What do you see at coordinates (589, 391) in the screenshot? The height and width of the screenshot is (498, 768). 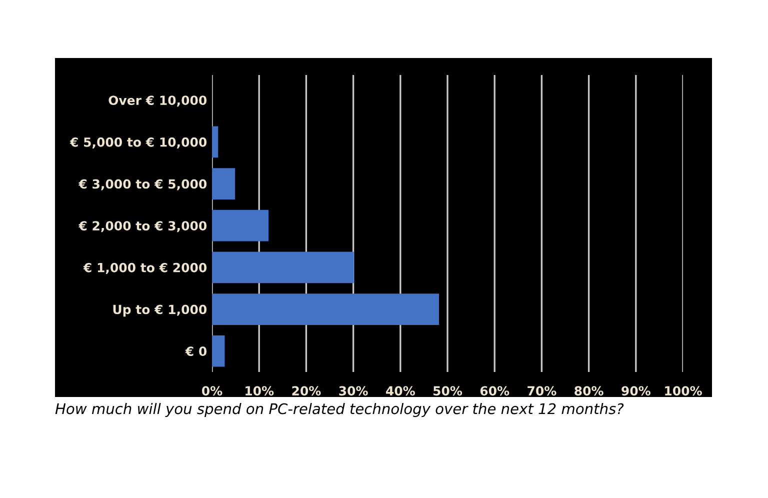 I see `x-tick-label: 80%` at bounding box center [589, 391].